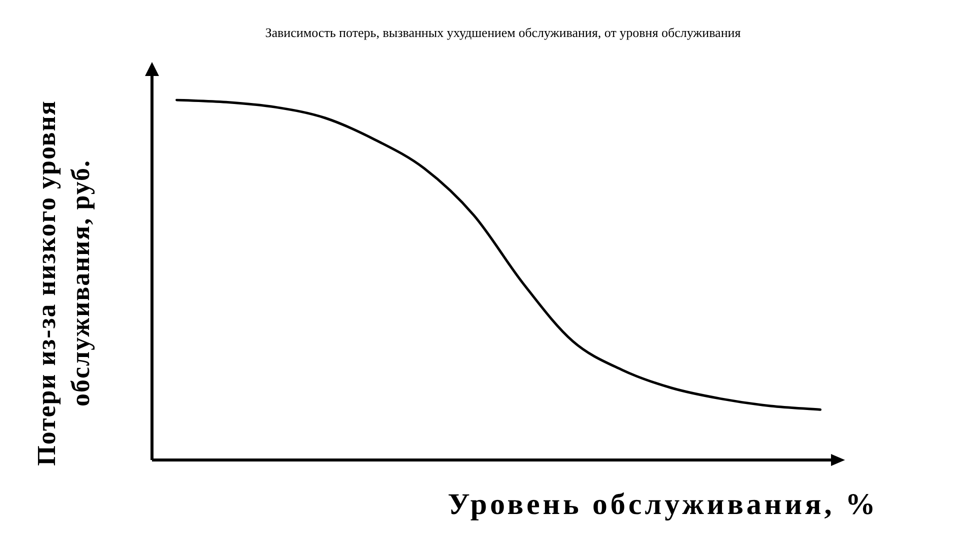 Image resolution: width=960 pixels, height=540 pixels. I want to click on x-axis-title: Уровень обслуживания, %, so click(663, 505).